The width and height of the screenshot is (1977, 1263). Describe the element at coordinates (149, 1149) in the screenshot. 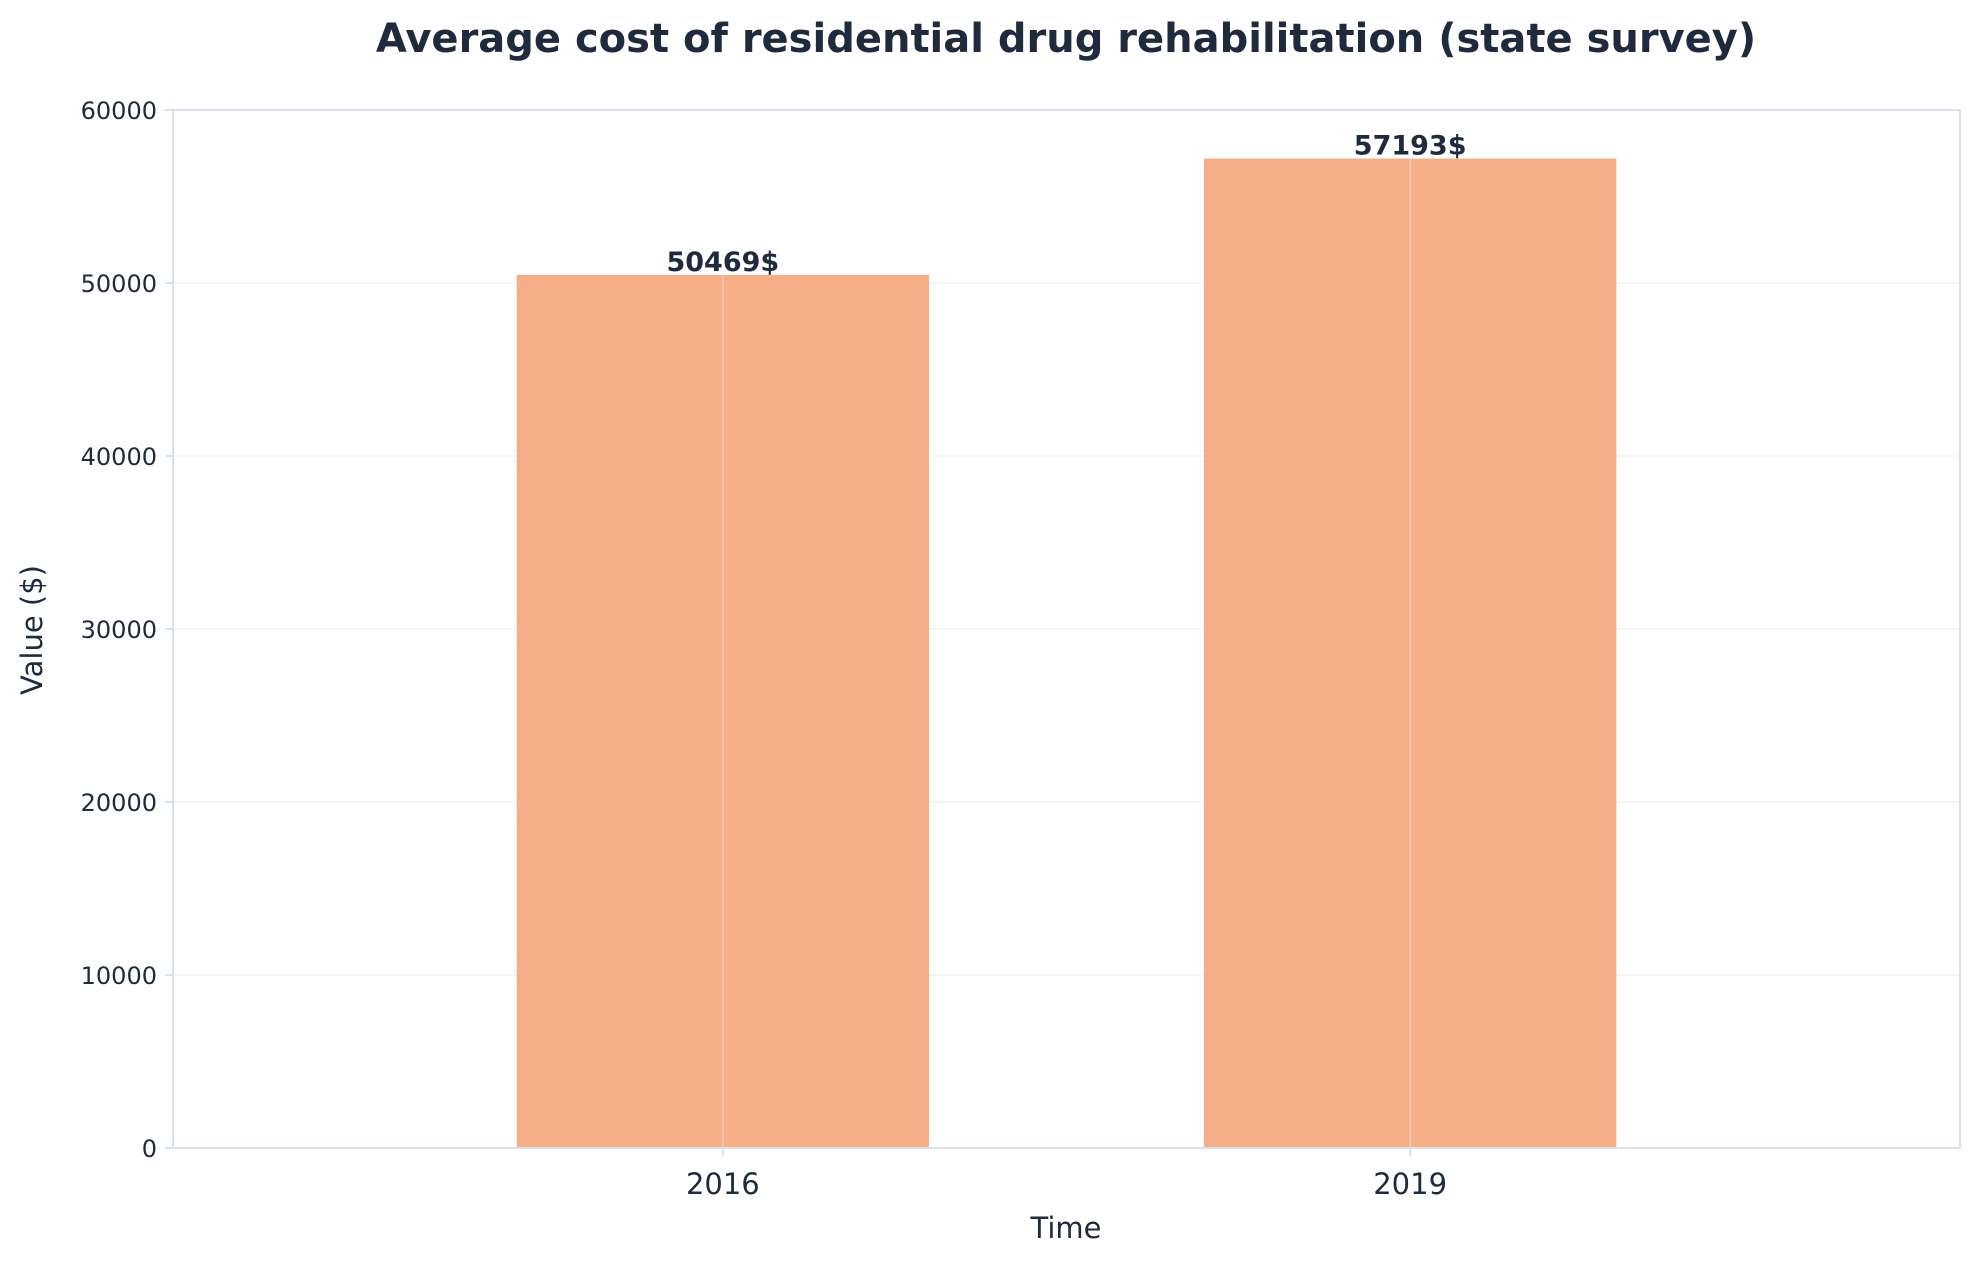

I see `y-tick-label: 0` at that location.